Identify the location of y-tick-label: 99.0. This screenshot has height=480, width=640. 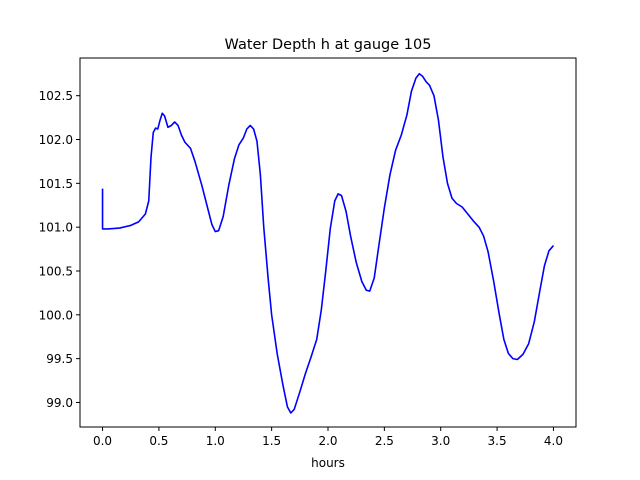
(59, 403).